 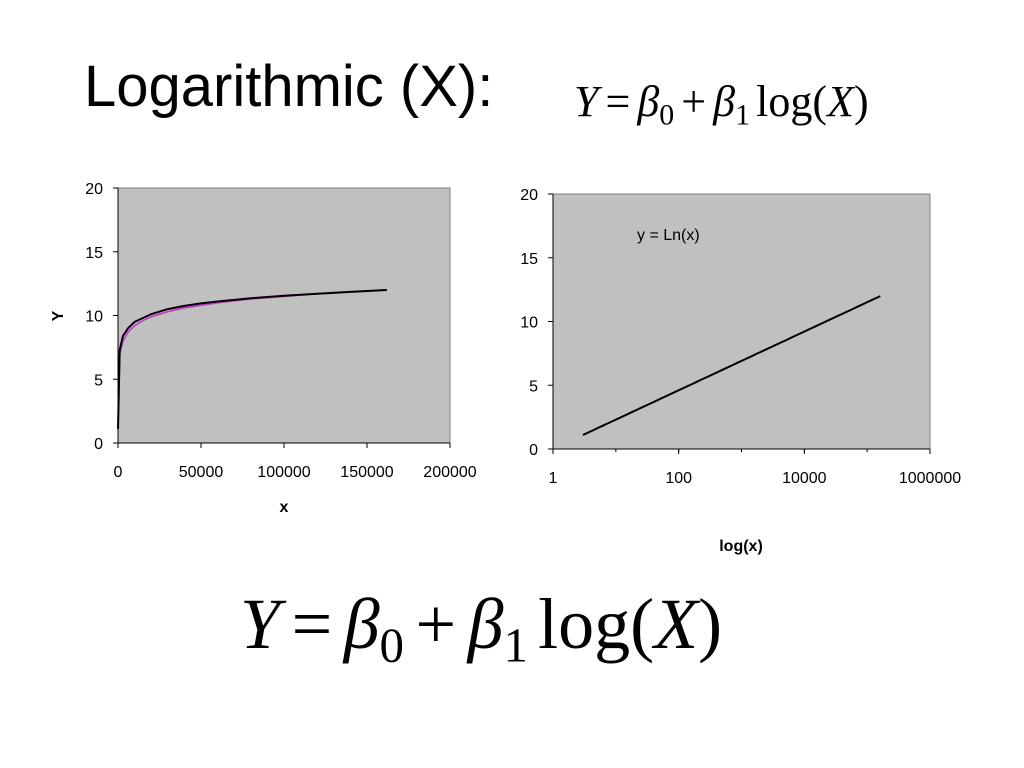 I want to click on chart-right-x-tick-label: 10000, so click(x=804, y=478).